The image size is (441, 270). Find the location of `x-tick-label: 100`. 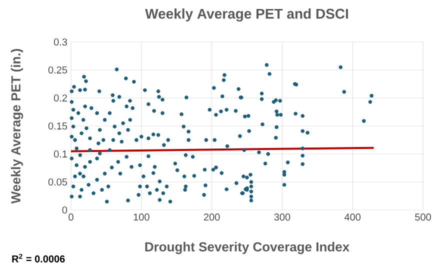

x-tick-label: 100 is located at coordinates (142, 217).